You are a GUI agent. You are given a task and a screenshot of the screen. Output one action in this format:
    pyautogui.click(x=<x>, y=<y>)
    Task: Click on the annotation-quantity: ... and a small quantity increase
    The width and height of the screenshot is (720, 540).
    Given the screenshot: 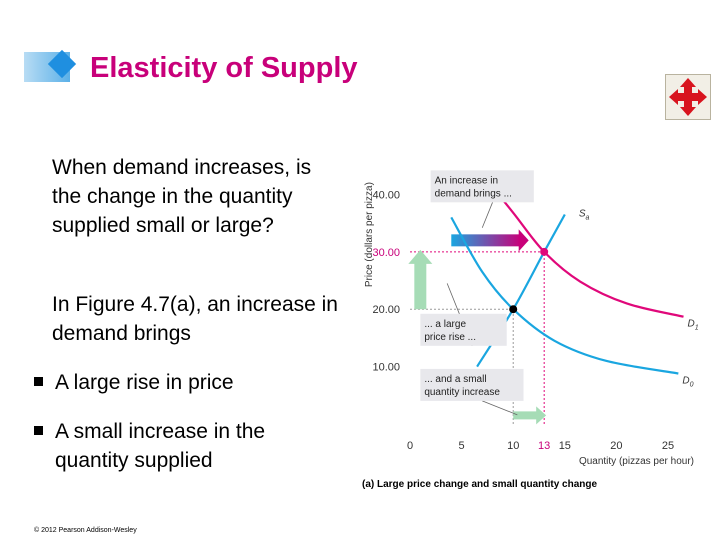 What is the action you would take?
    pyautogui.click(x=472, y=392)
    